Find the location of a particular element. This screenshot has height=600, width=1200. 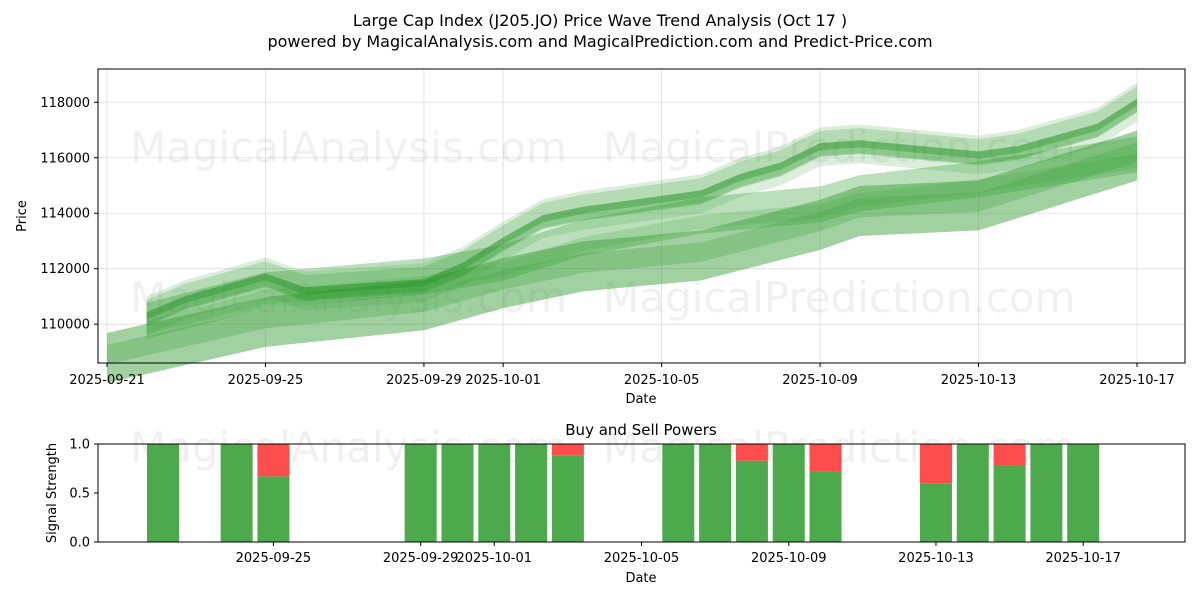

price-y-tick-label: 118000 is located at coordinates (65, 103).